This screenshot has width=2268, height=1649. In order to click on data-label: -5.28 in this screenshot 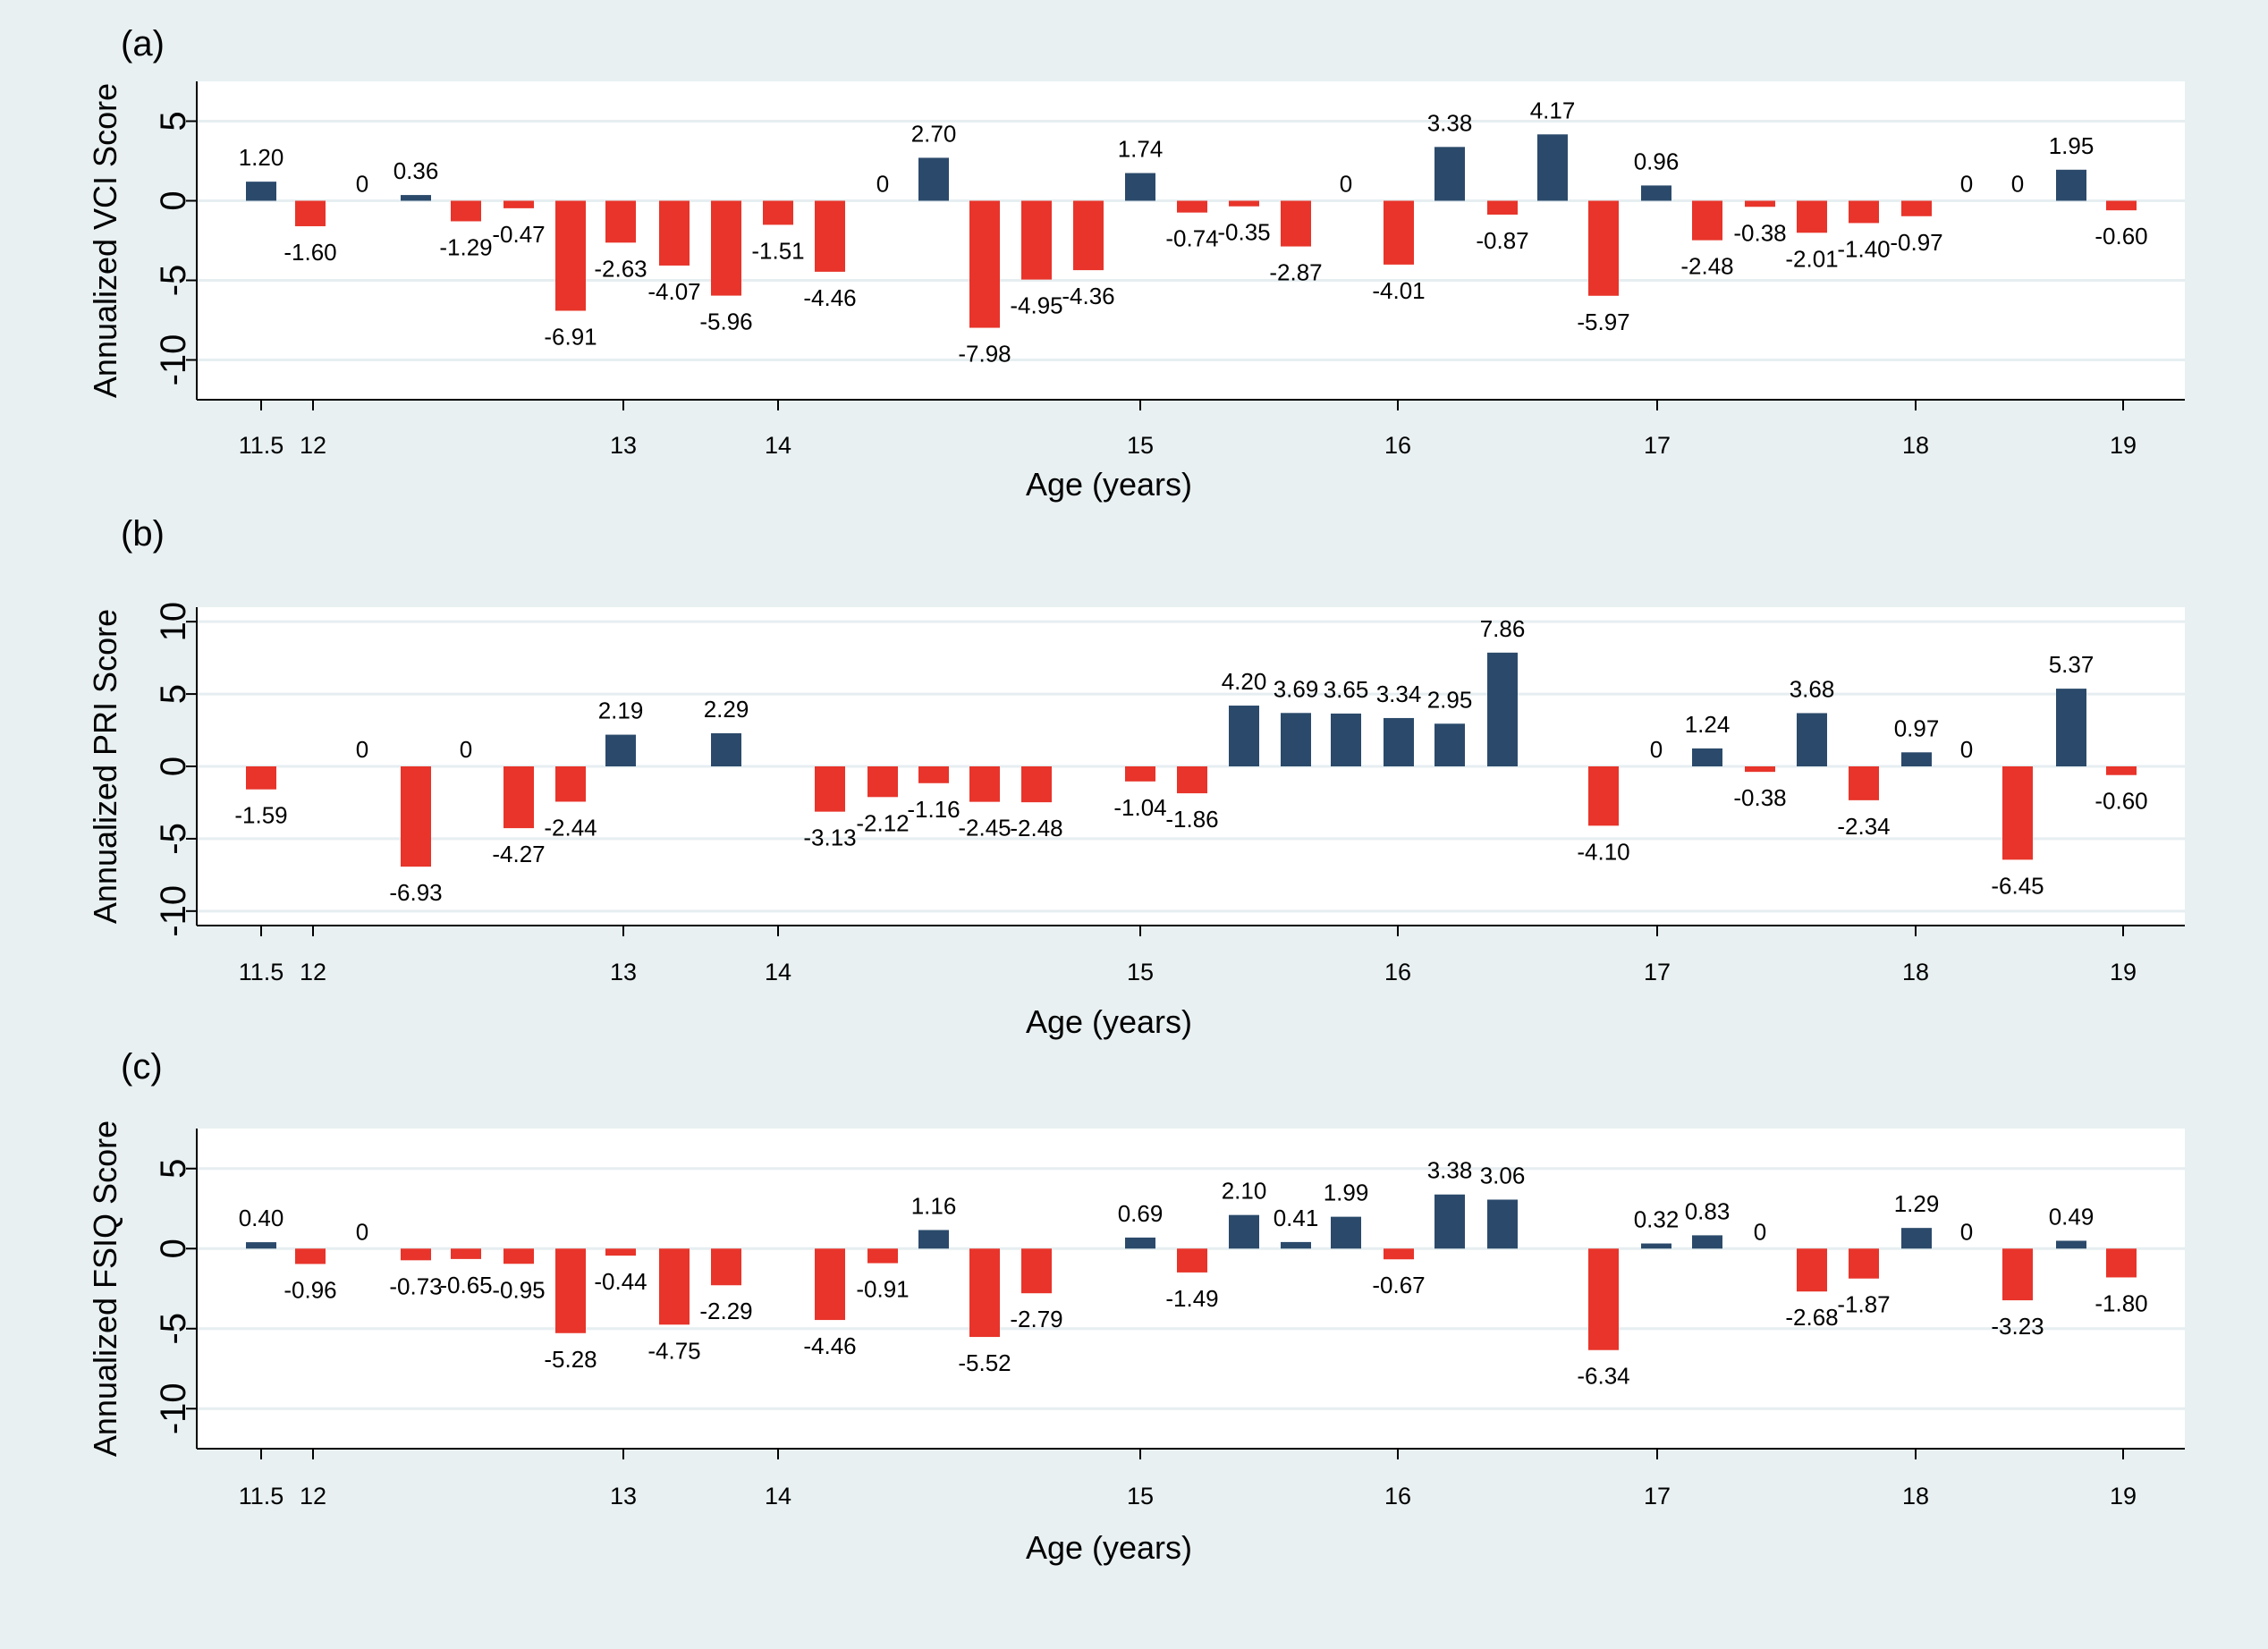, I will do `click(570, 1359)`.